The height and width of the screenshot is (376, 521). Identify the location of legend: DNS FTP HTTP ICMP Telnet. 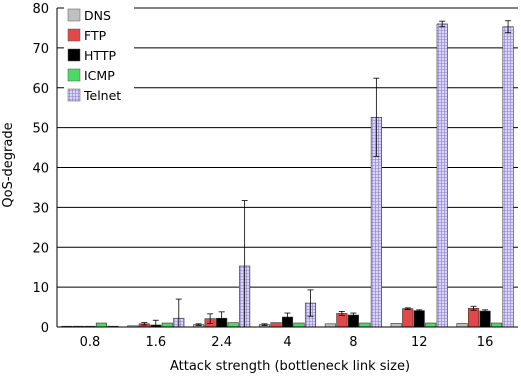
(99, 58).